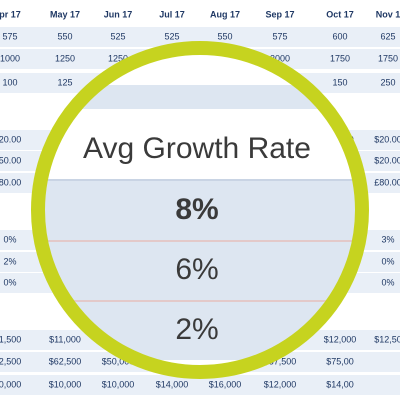 This screenshot has height=400, width=400. I want to click on cell: $11,000, so click(65, 339).